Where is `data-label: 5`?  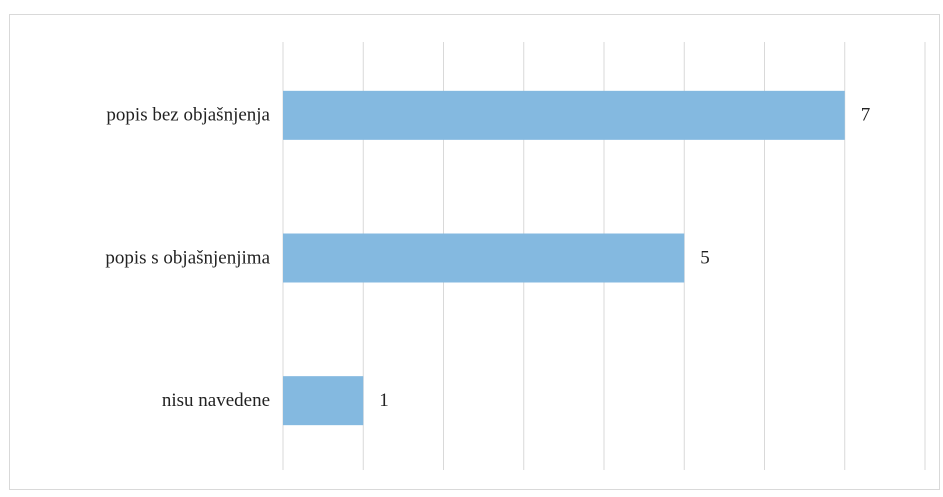
data-label: 5 is located at coordinates (705, 257).